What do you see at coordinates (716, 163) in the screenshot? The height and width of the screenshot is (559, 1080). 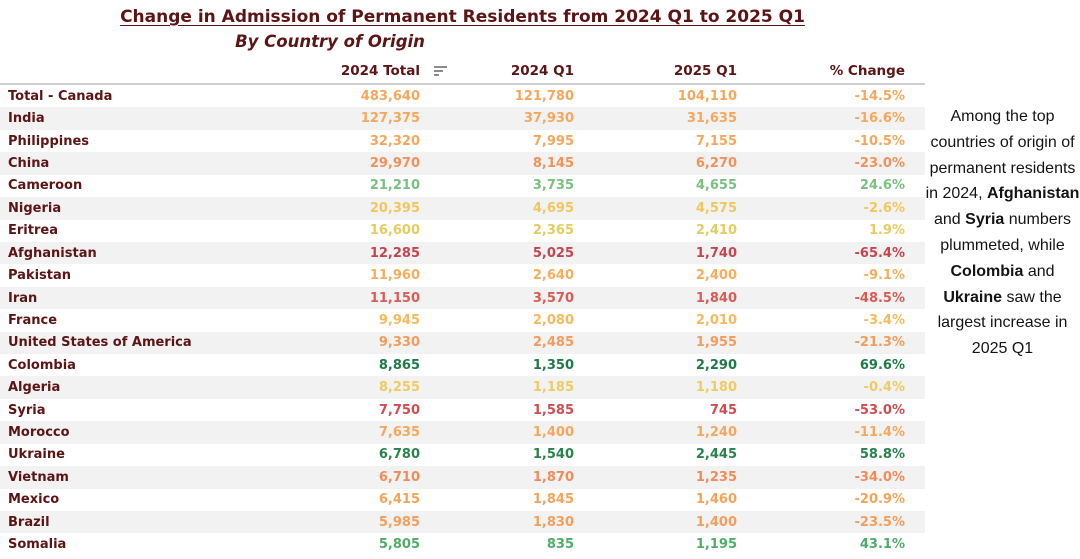 I see `q1-2025-cell: 6,270` at bounding box center [716, 163].